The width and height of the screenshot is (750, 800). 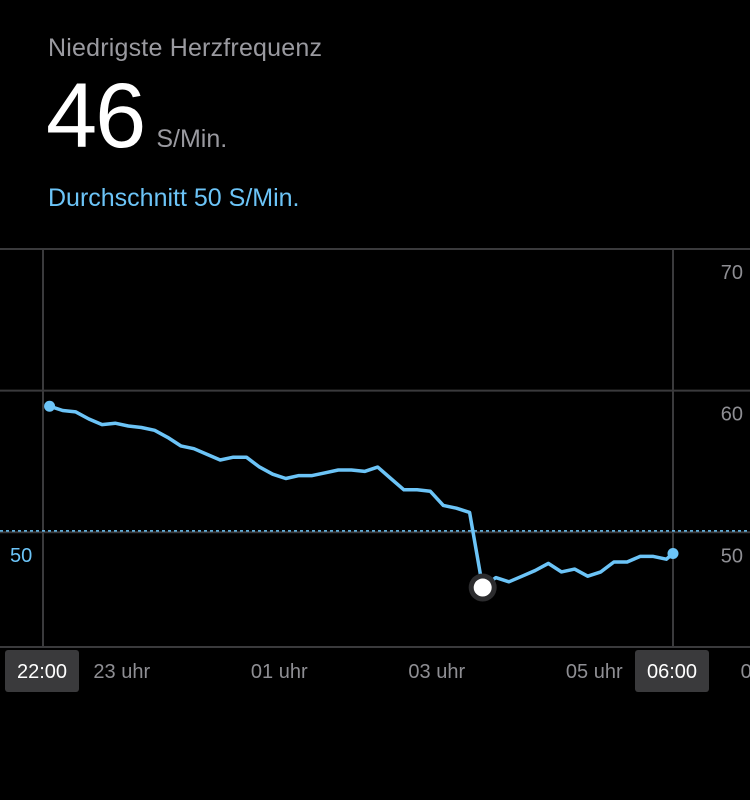 I want to click on metric-row: 46 S/Min., so click(x=136, y=116).